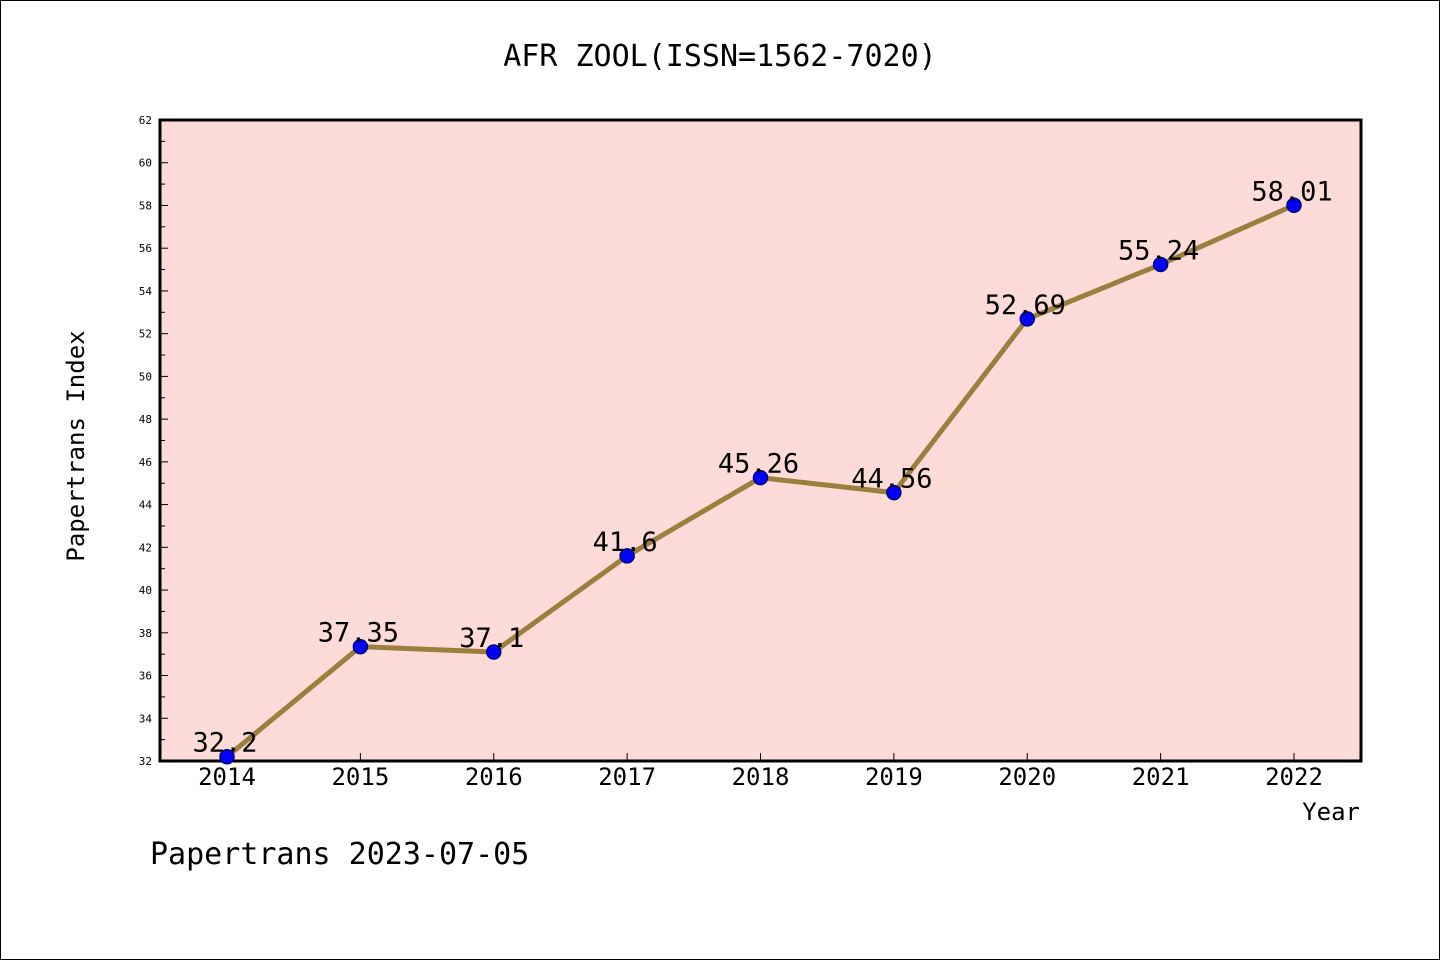  What do you see at coordinates (1025, 305) in the screenshot?
I see `data-label: 52.69` at bounding box center [1025, 305].